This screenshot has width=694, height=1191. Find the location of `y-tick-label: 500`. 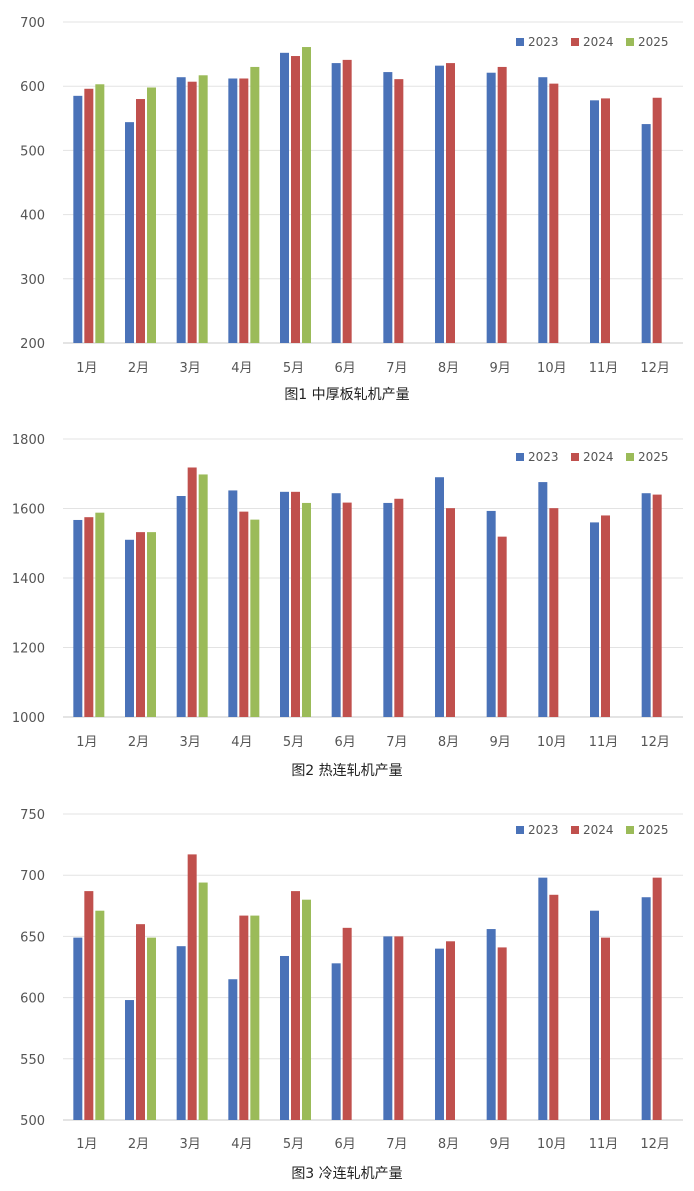

y-tick-label: 500 is located at coordinates (32, 1121).